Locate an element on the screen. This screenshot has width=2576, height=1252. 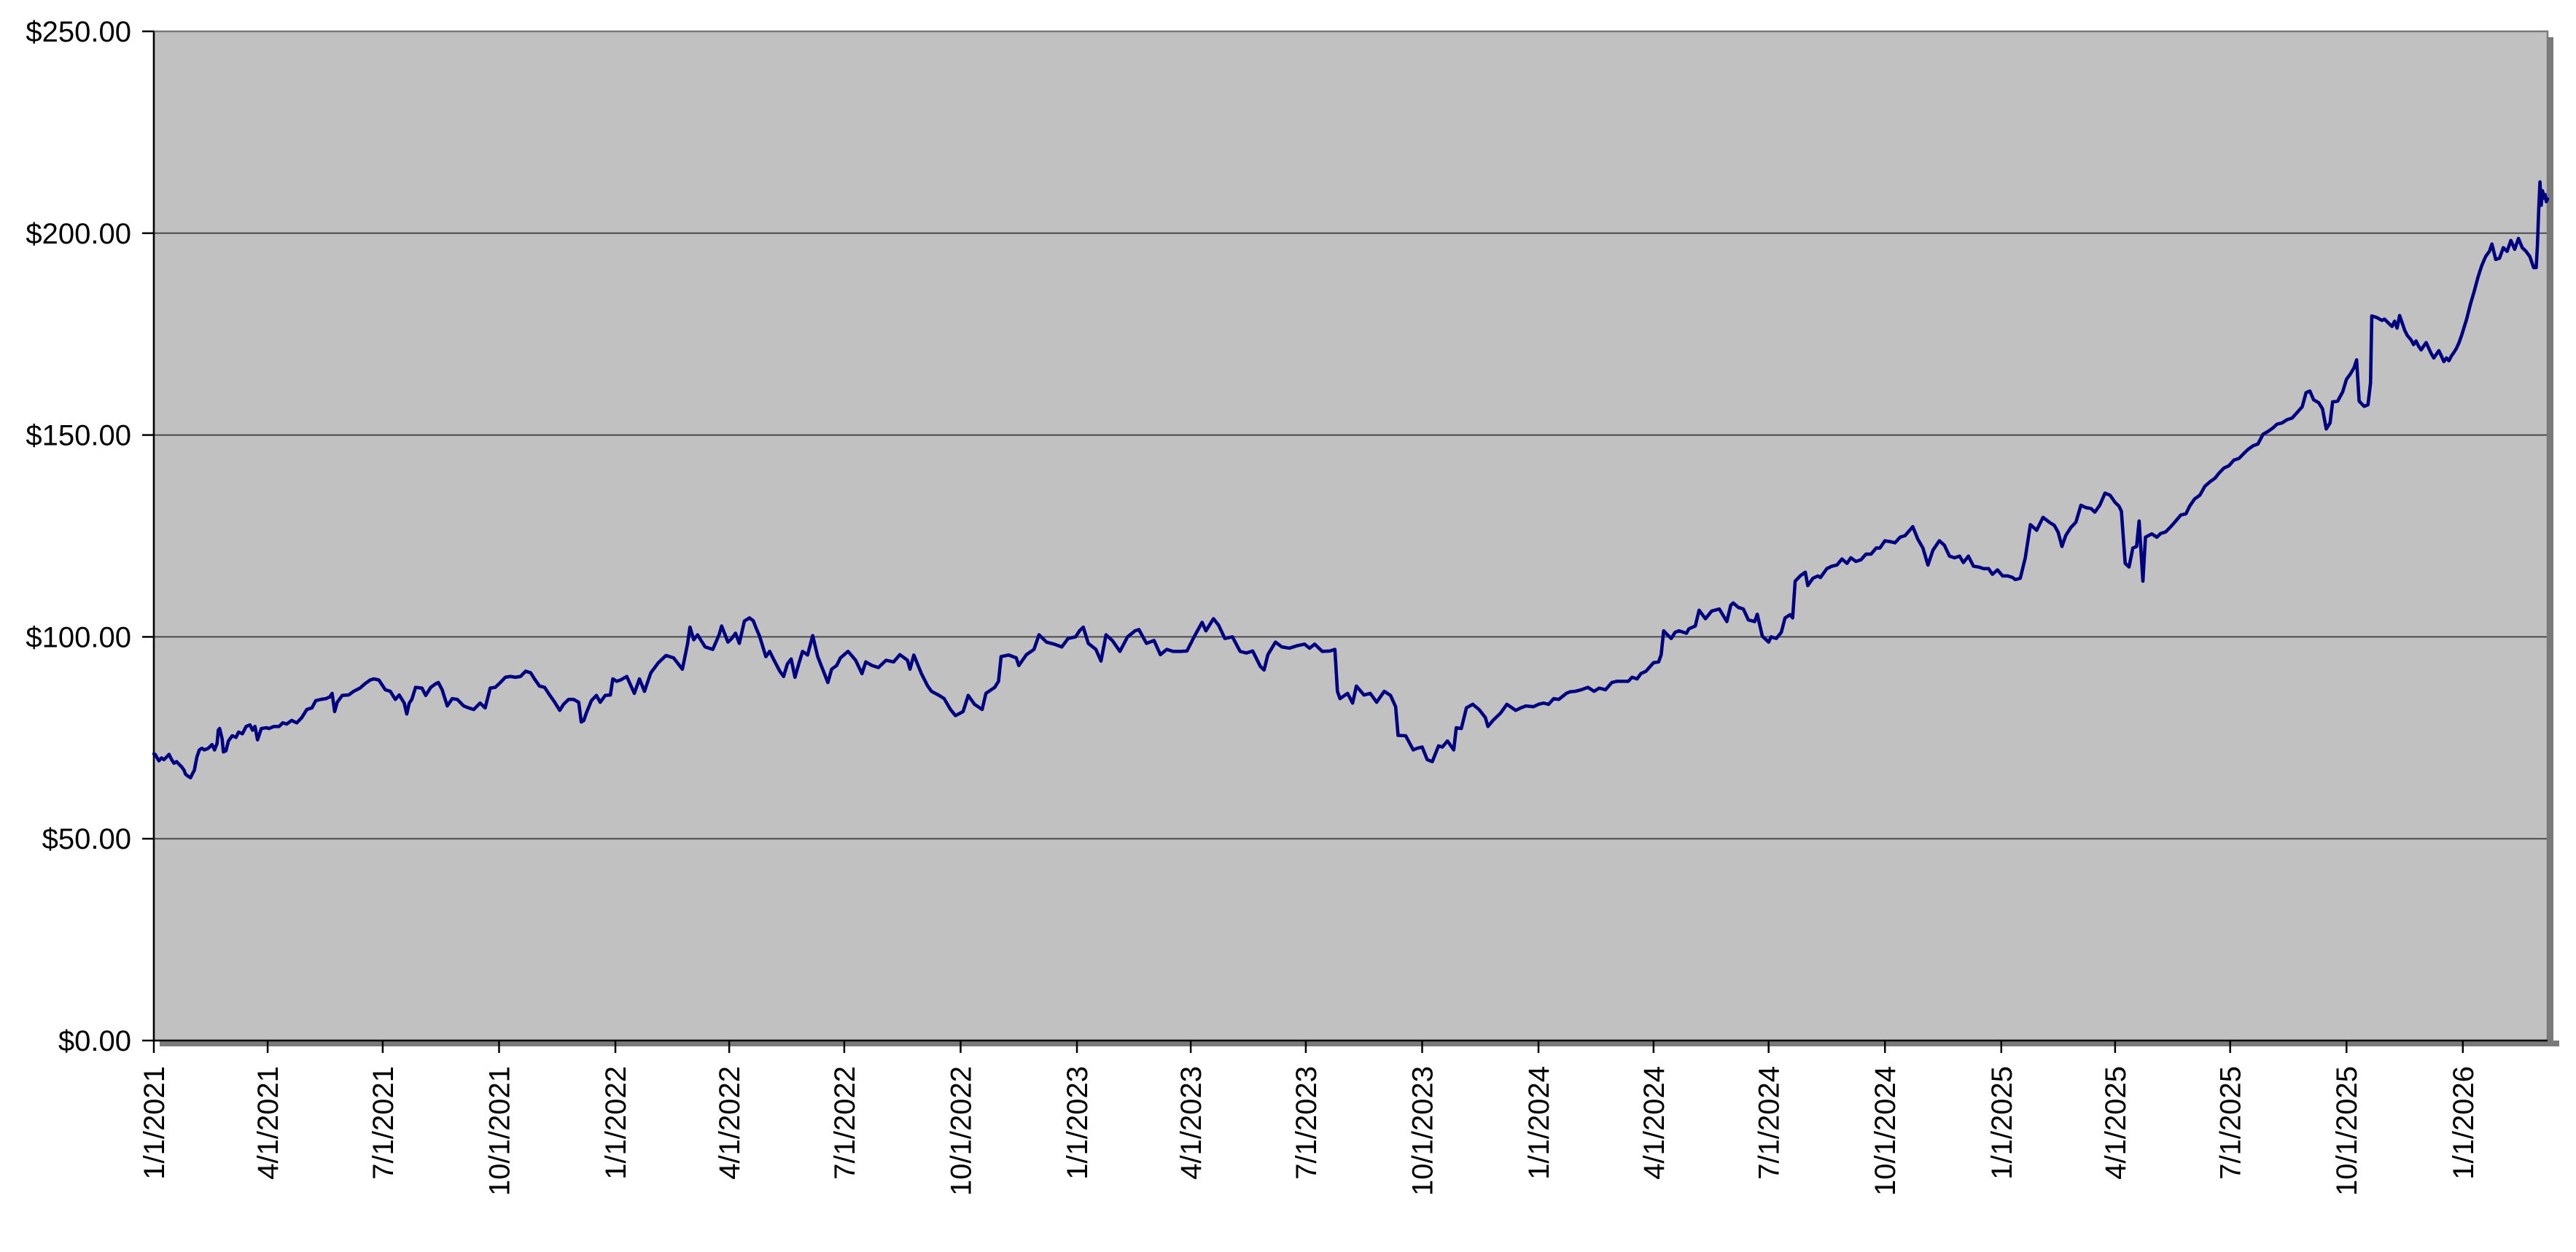
x-axis-tick-label: 1/1/2024 is located at coordinates (1539, 1123).